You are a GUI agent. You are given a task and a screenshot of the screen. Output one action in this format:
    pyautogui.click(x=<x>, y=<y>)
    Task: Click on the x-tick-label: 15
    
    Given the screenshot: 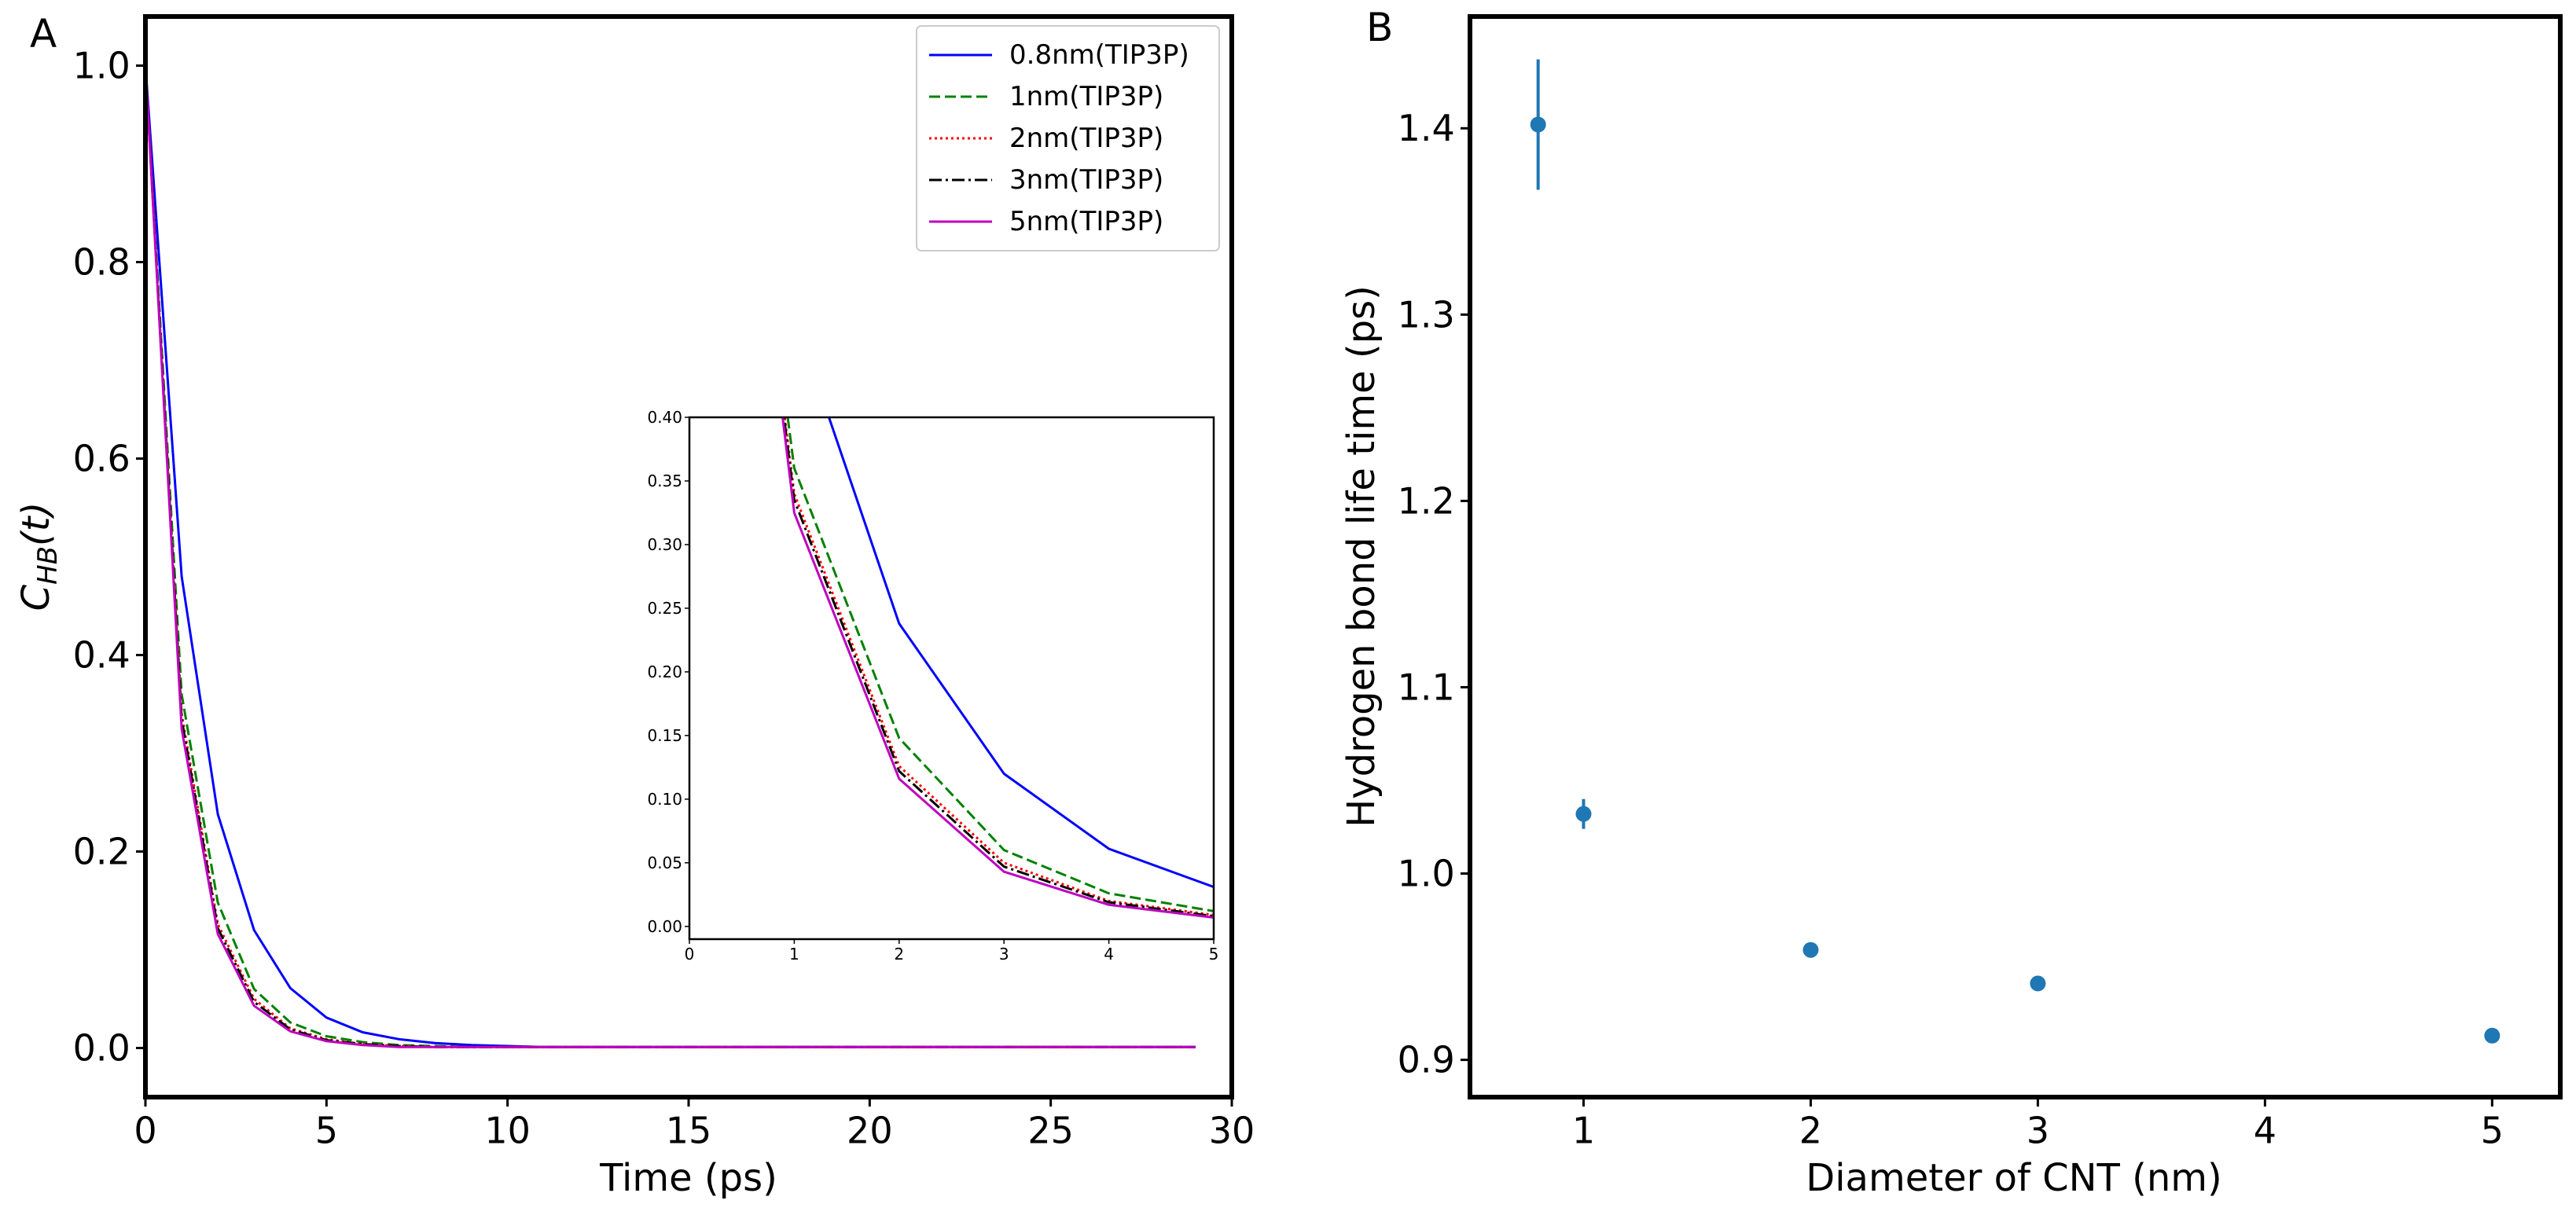 What is the action you would take?
    pyautogui.click(x=689, y=1130)
    